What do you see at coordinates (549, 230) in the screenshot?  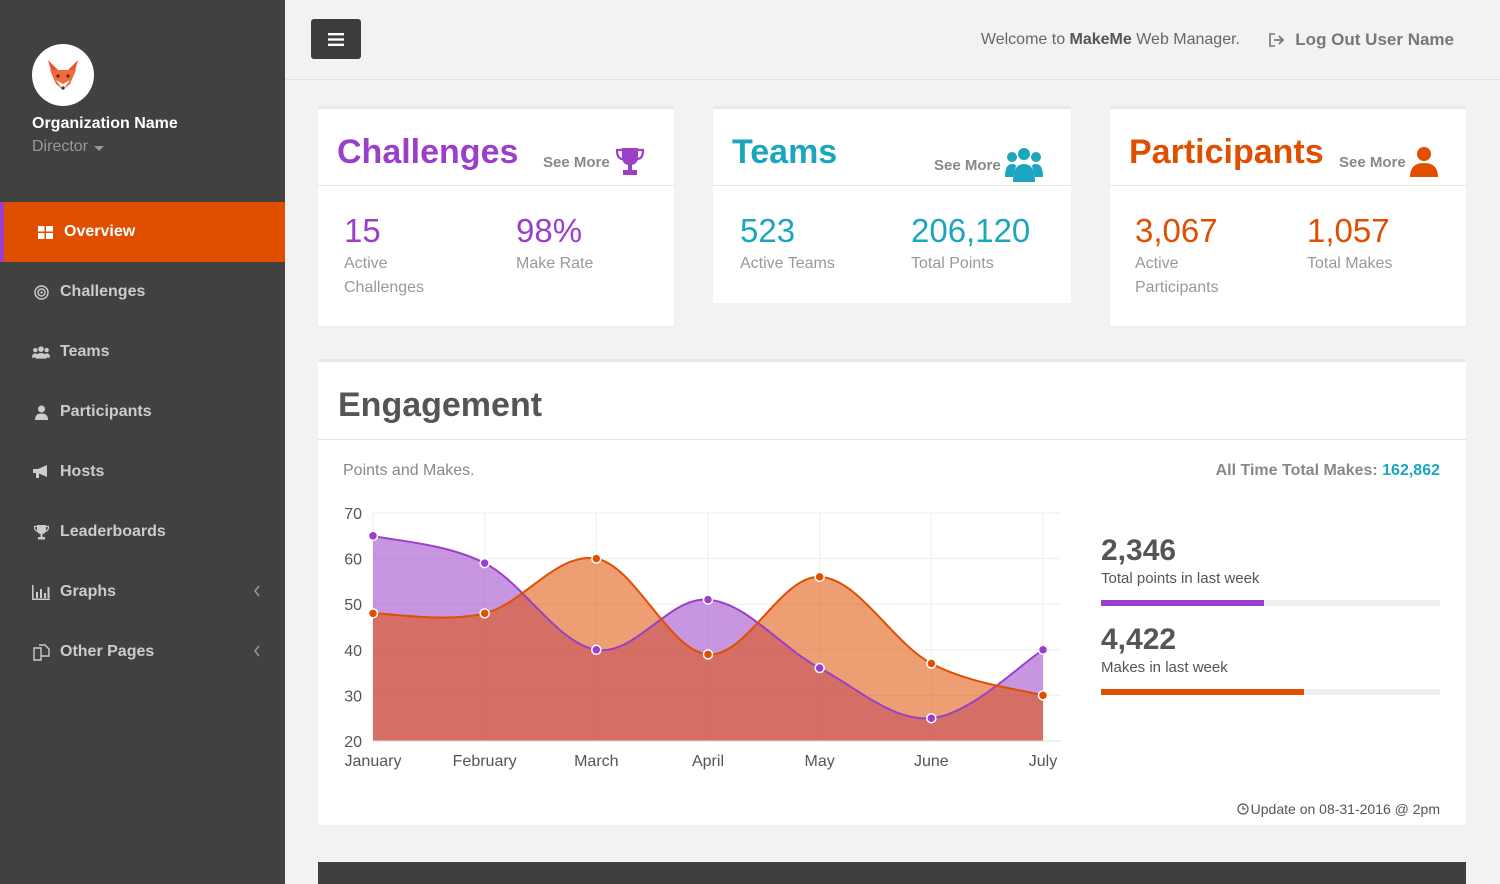 I see `stat-value: 98%` at bounding box center [549, 230].